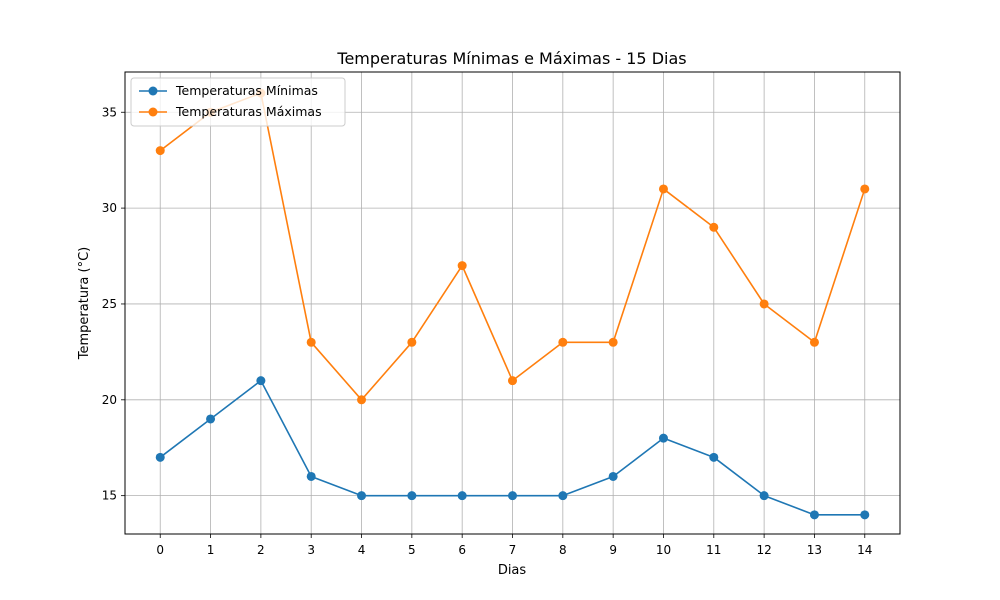 The height and width of the screenshot is (600, 1000). What do you see at coordinates (814, 550) in the screenshot?
I see `x-tick-label: 13` at bounding box center [814, 550].